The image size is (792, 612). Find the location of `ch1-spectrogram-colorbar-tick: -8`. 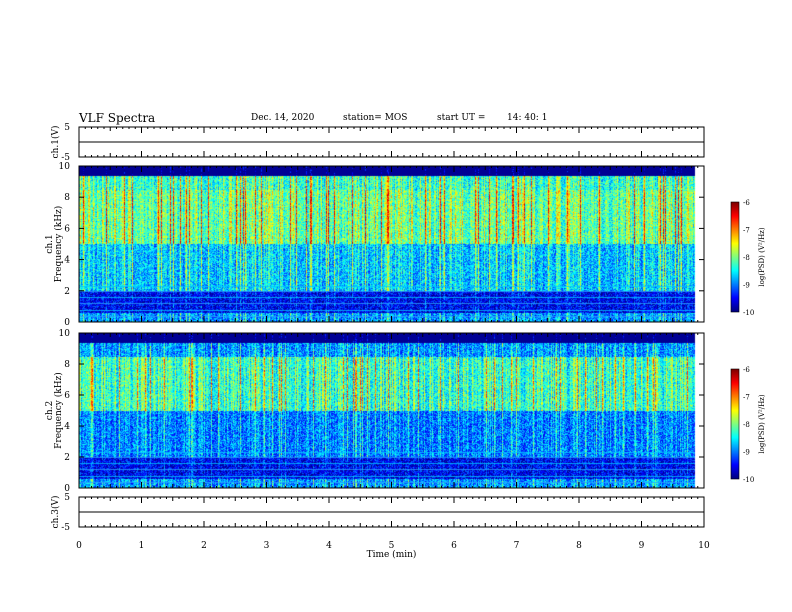

ch1-spectrogram-colorbar-tick: -8 is located at coordinates (746, 258).